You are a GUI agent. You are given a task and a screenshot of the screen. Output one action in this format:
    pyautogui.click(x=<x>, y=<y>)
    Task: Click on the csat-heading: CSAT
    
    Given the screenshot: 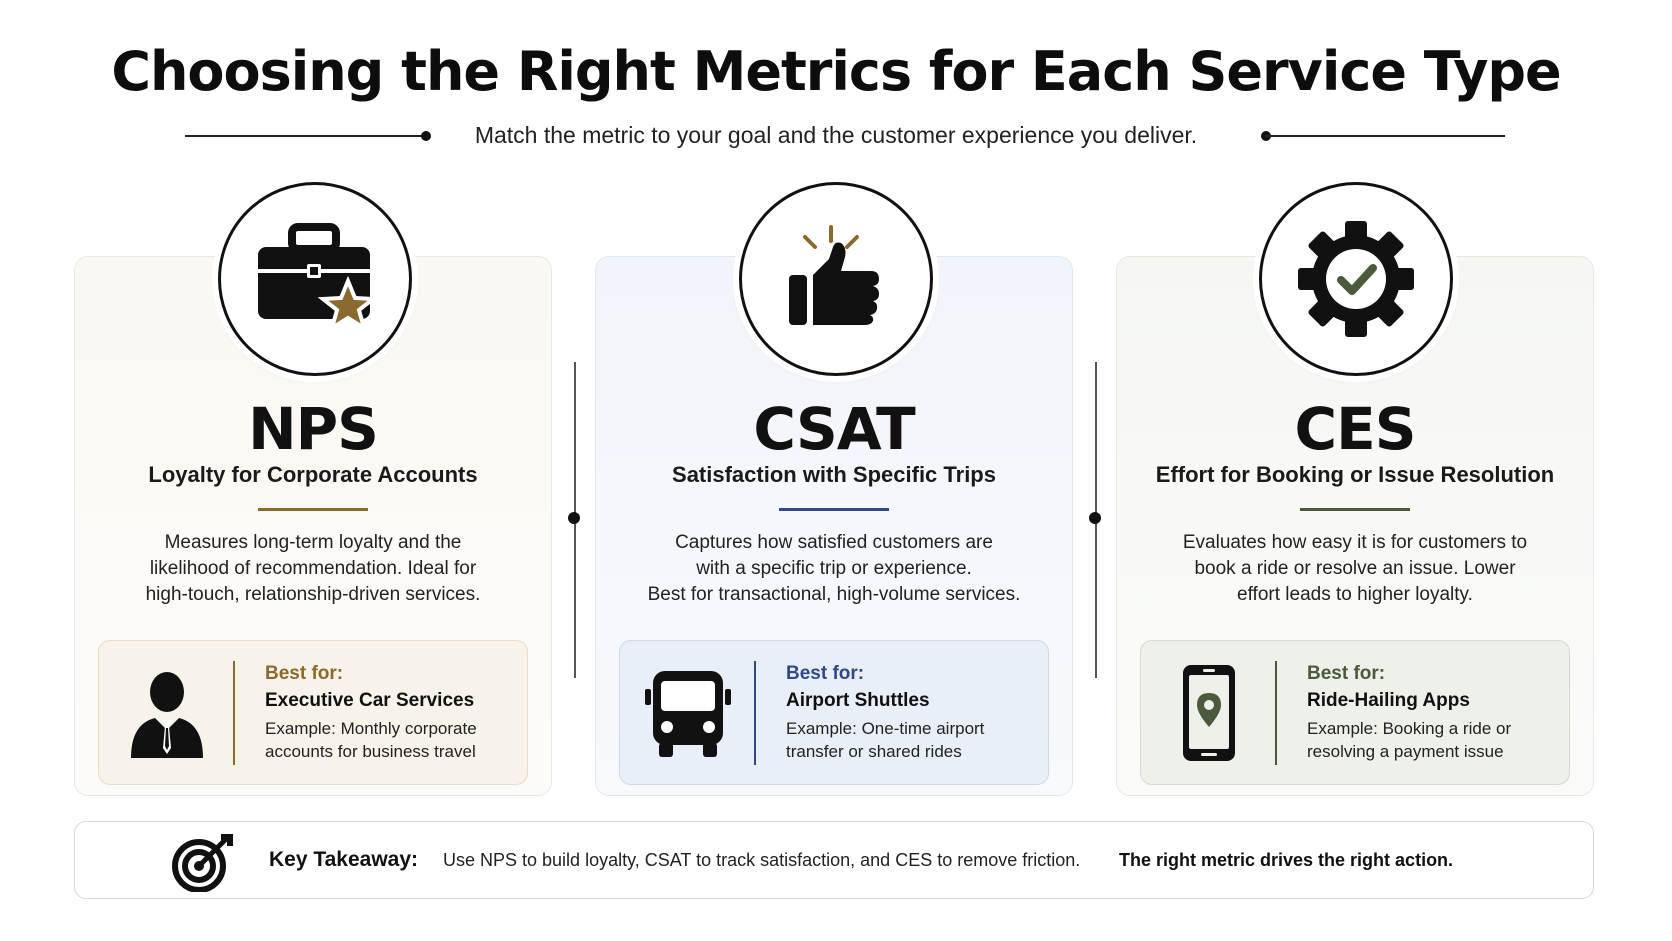 What is the action you would take?
    pyautogui.click(x=834, y=429)
    